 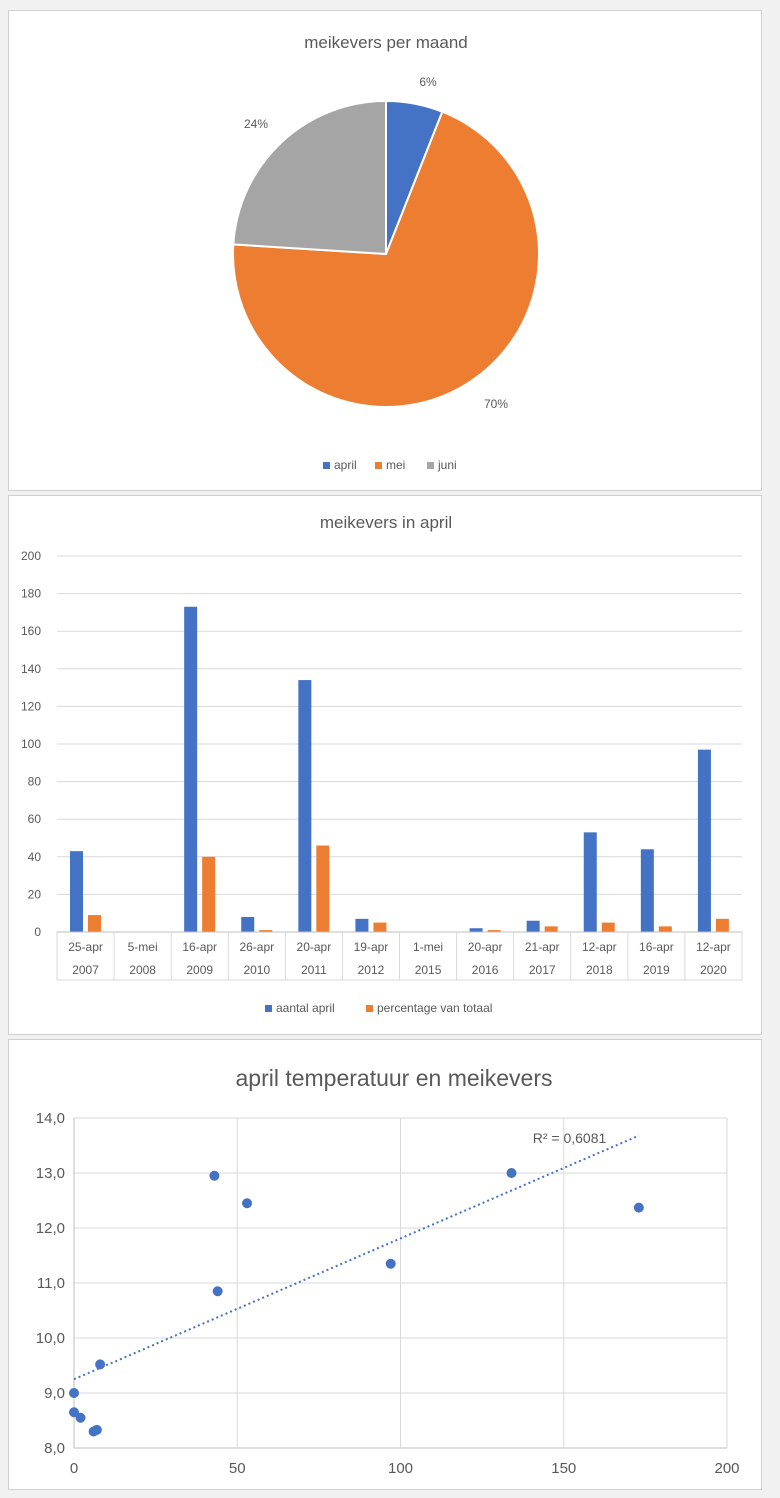 What do you see at coordinates (76, 891) in the screenshot?
I see `bar-aantal-april-2007` at bounding box center [76, 891].